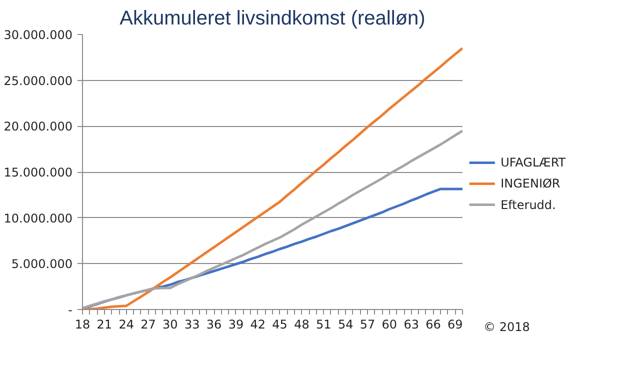 Image resolution: width=622 pixels, height=376 pixels. What do you see at coordinates (148, 325) in the screenshot?
I see `x-tick-label: 27` at bounding box center [148, 325].